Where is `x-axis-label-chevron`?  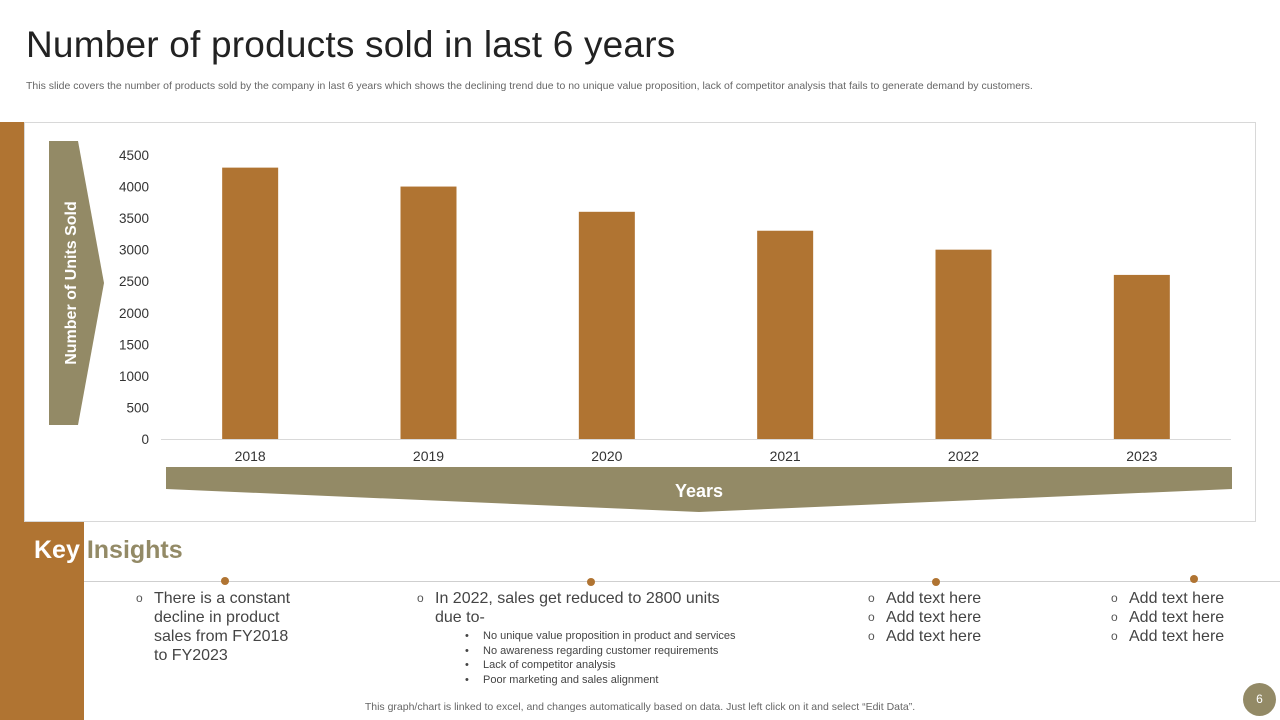
x-axis-label-chevron is located at coordinates (699, 489).